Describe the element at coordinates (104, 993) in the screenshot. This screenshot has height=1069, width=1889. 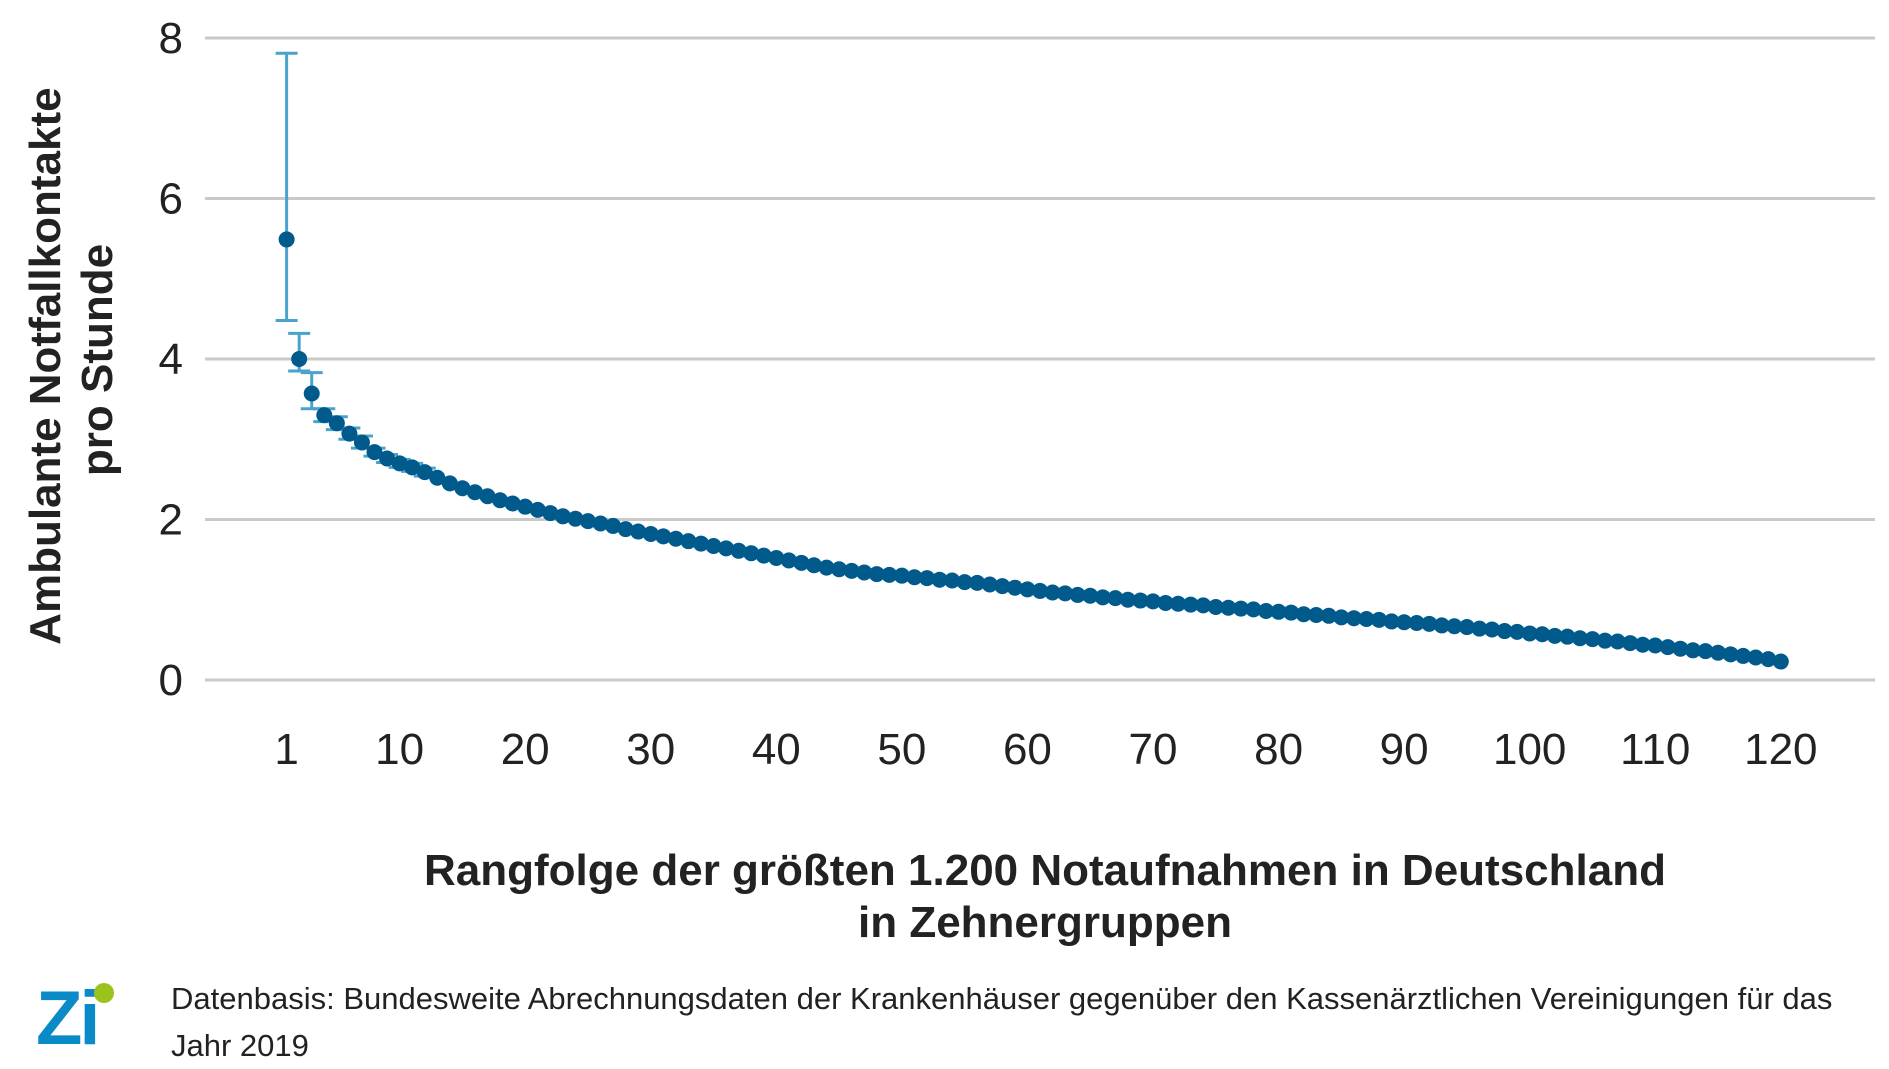
I see `zi-logo-dot` at that location.